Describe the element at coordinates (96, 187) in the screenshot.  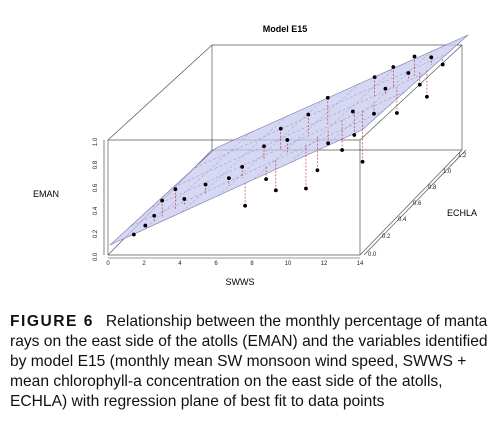
I see `y-tick: 0.6` at that location.